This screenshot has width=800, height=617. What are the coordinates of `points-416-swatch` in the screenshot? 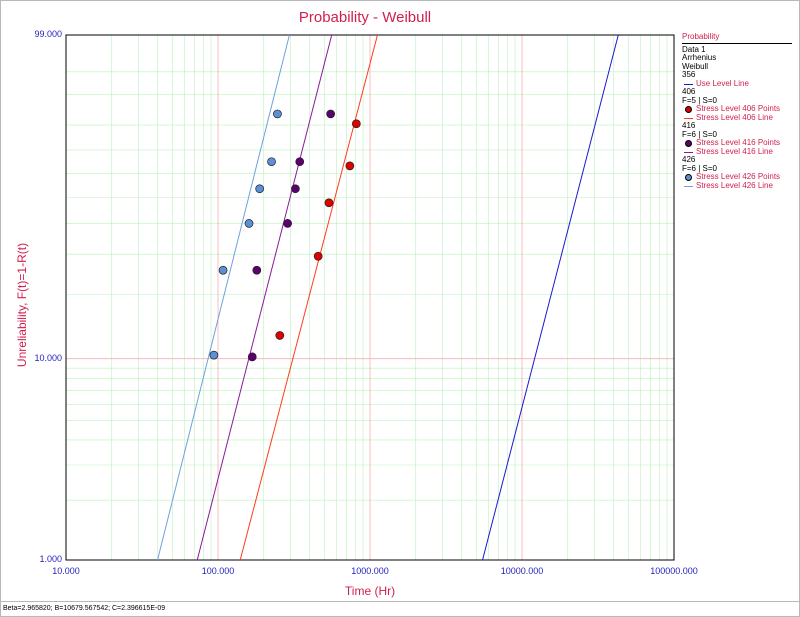 It's located at (688, 143).